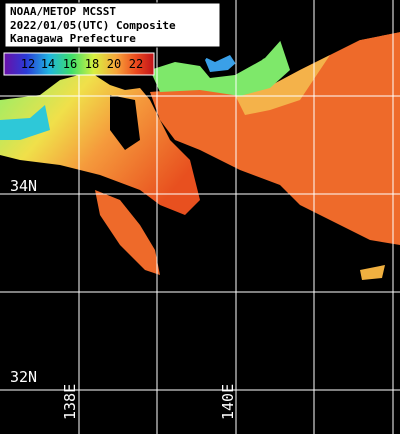 The height and width of the screenshot is (434, 400). I want to click on header-line: Kanagawa Prefecture, so click(73, 38).